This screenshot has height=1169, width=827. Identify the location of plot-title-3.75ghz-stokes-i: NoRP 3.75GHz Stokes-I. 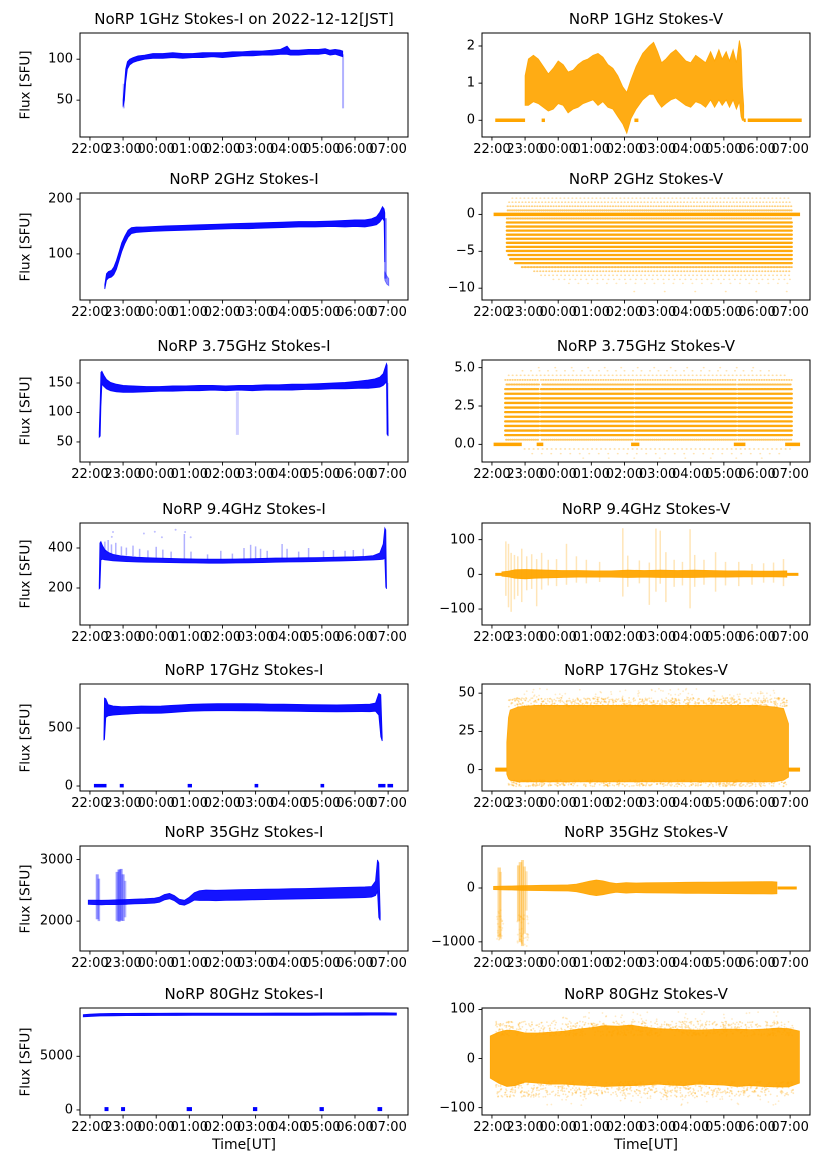
(244, 346).